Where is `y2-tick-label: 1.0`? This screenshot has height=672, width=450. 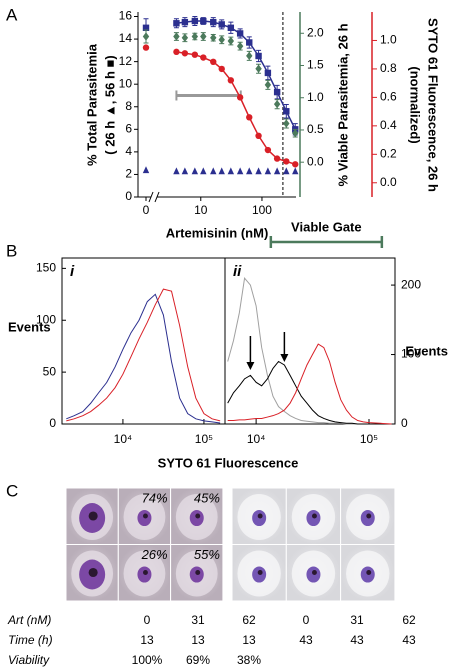 y2-tick-label: 1.0 is located at coordinates (315, 97).